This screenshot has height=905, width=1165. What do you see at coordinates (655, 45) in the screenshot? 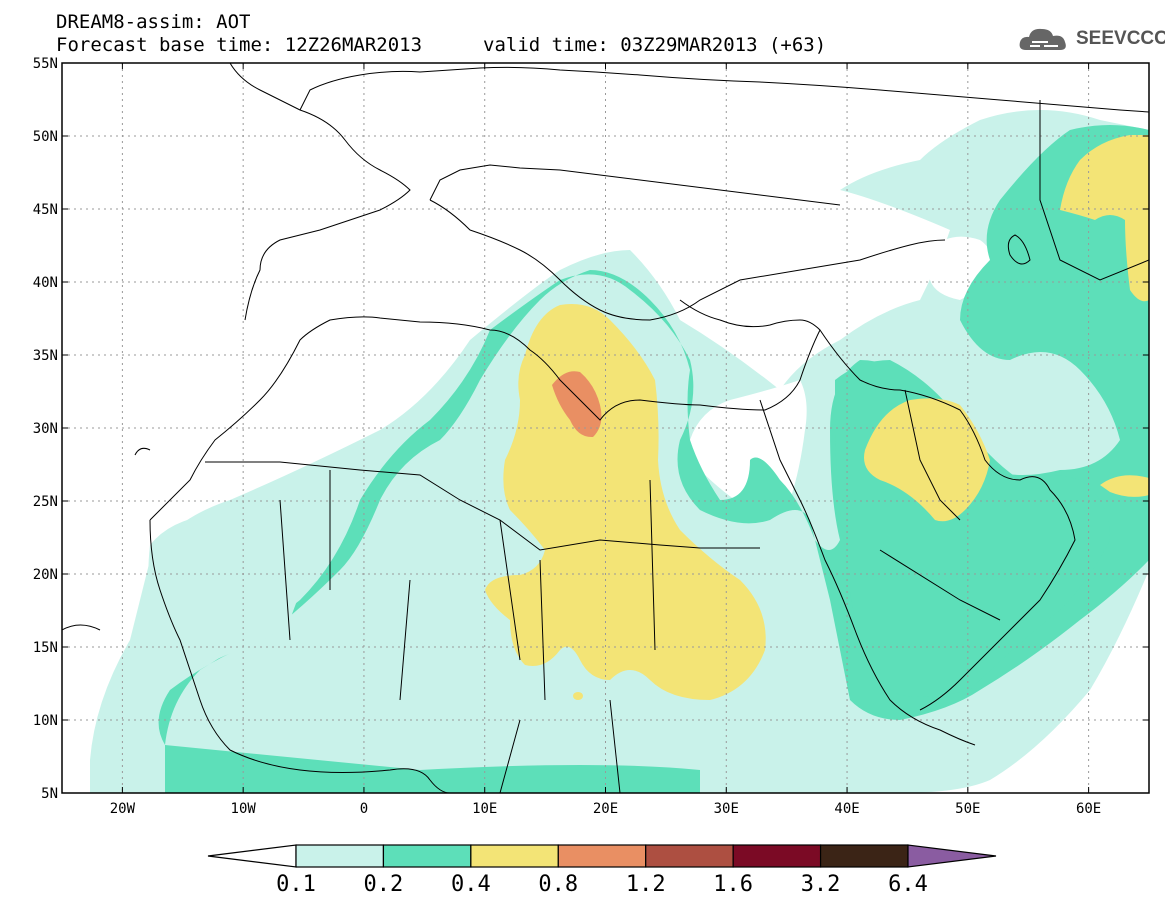
I see `valid-time: valid time: 03Z29MAR2013 (+63)` at bounding box center [655, 45].